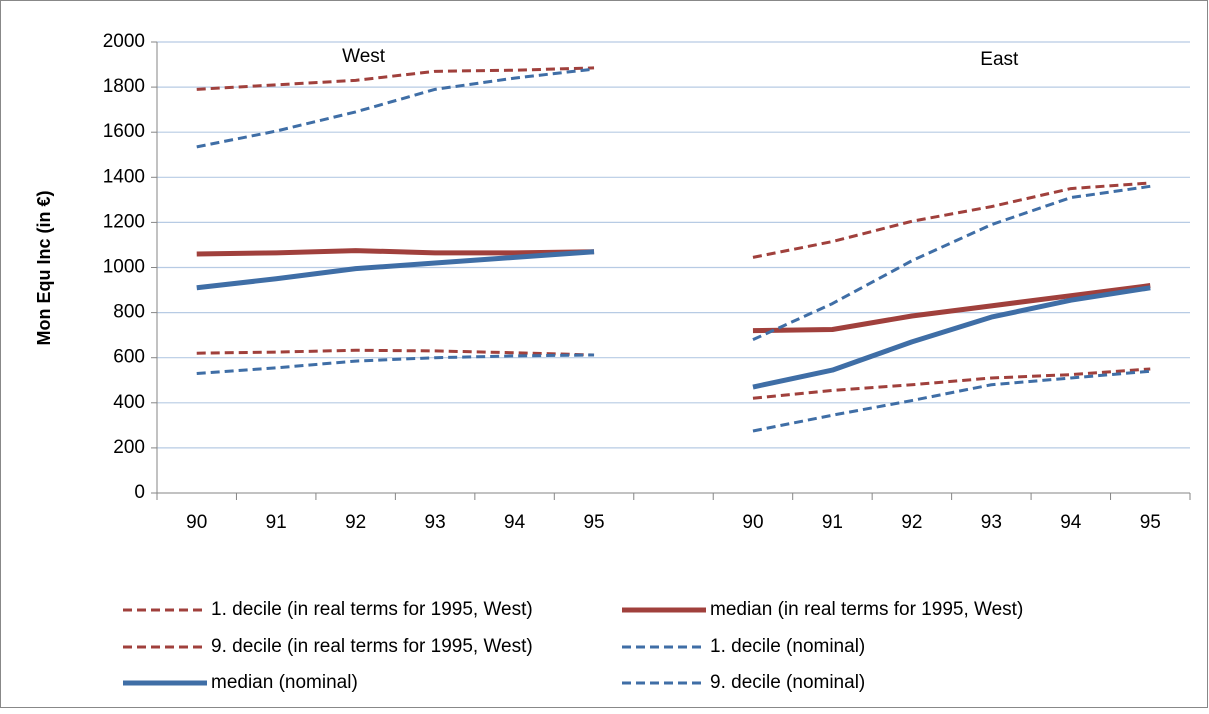 The height and width of the screenshot is (714, 1209). I want to click on y-tick-label: 2000, so click(124, 41).